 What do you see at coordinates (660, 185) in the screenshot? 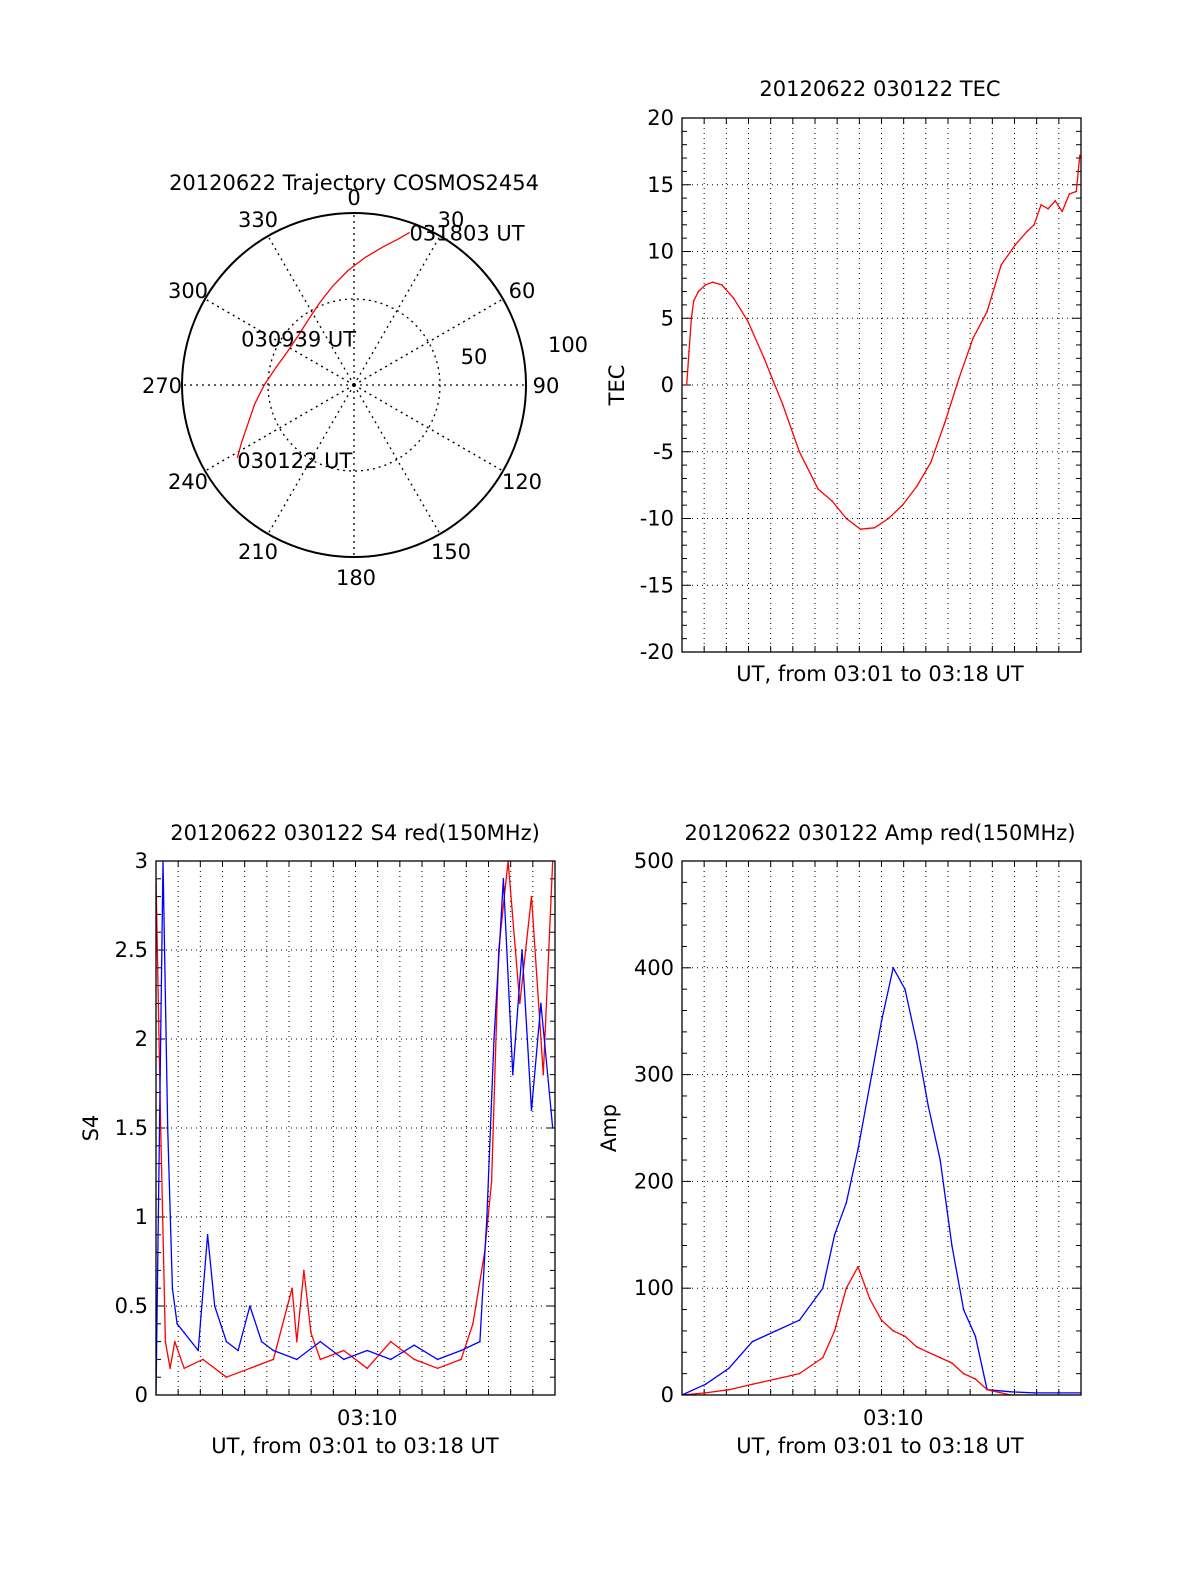
I see `y-tick-label: 15` at bounding box center [660, 185].